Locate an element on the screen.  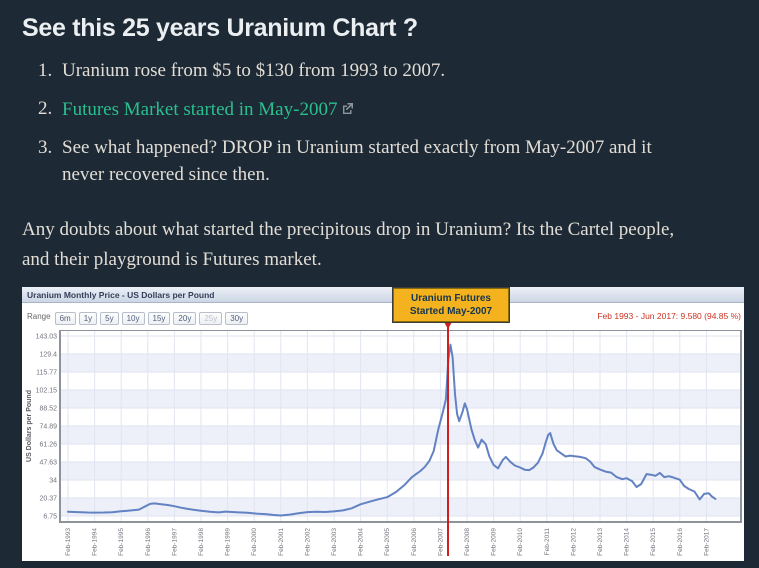
range-button-10y: 10y is located at coordinates (133, 318).